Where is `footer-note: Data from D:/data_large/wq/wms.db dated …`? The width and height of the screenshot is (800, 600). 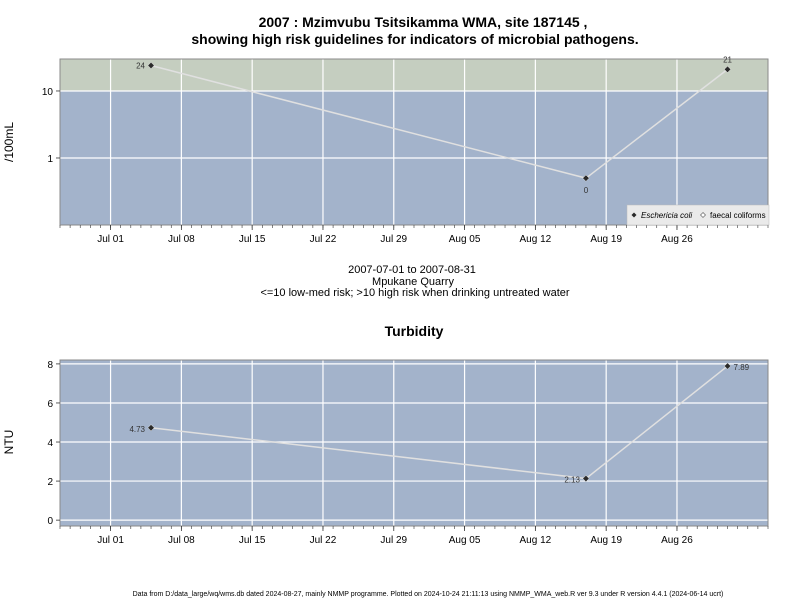 footer-note: Data from D:/data_large/wq/wms.db dated … is located at coordinates (428, 594).